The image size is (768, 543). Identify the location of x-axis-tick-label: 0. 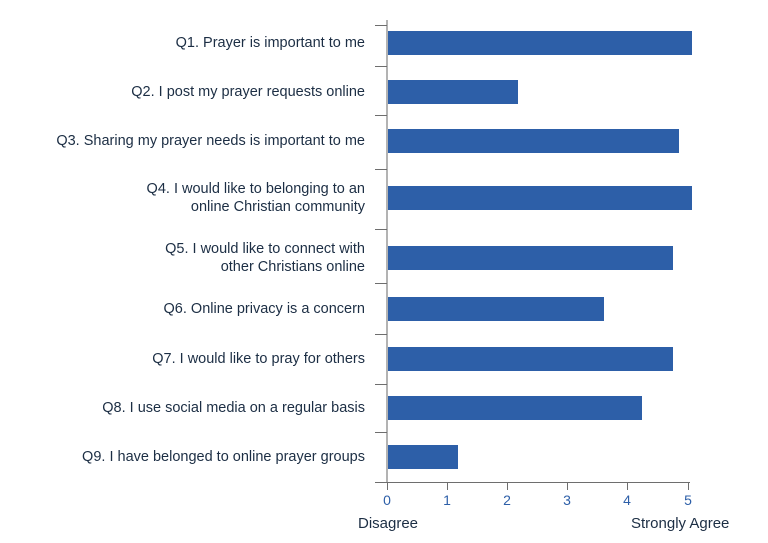
(387, 500).